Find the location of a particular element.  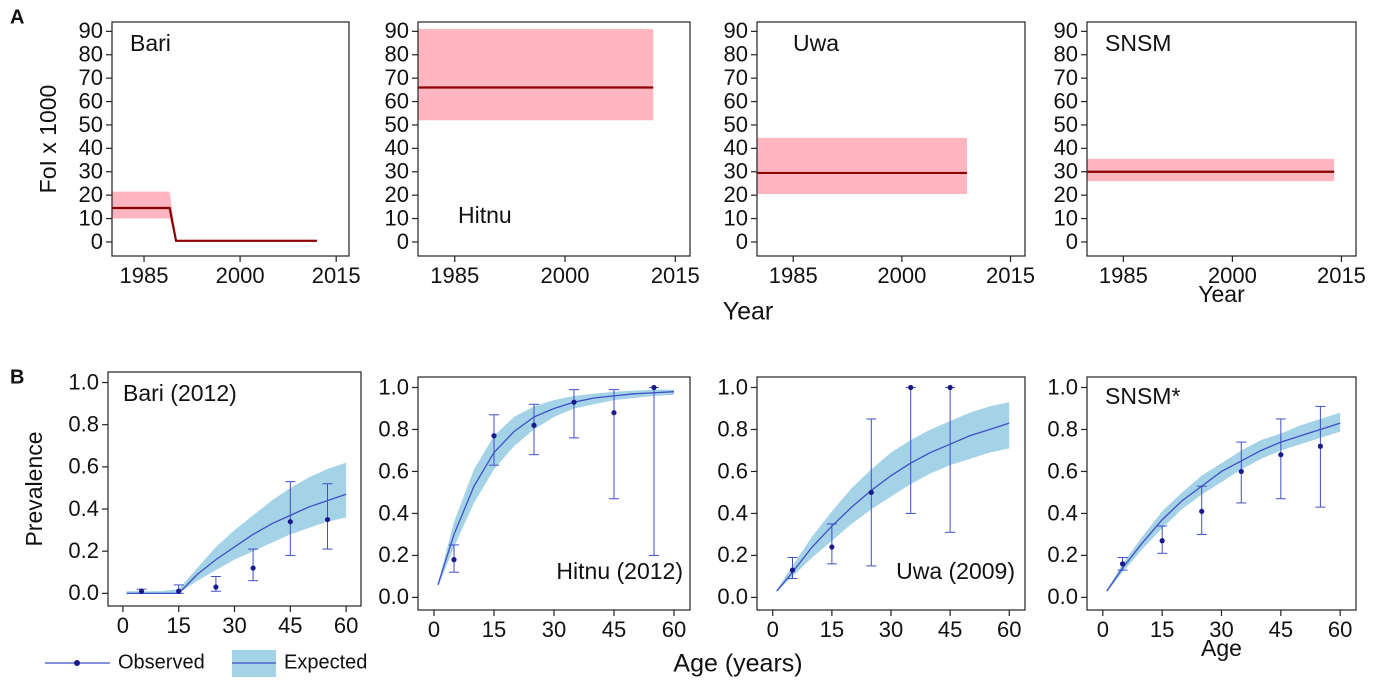

panel-label: SNSM* is located at coordinates (1142, 396).